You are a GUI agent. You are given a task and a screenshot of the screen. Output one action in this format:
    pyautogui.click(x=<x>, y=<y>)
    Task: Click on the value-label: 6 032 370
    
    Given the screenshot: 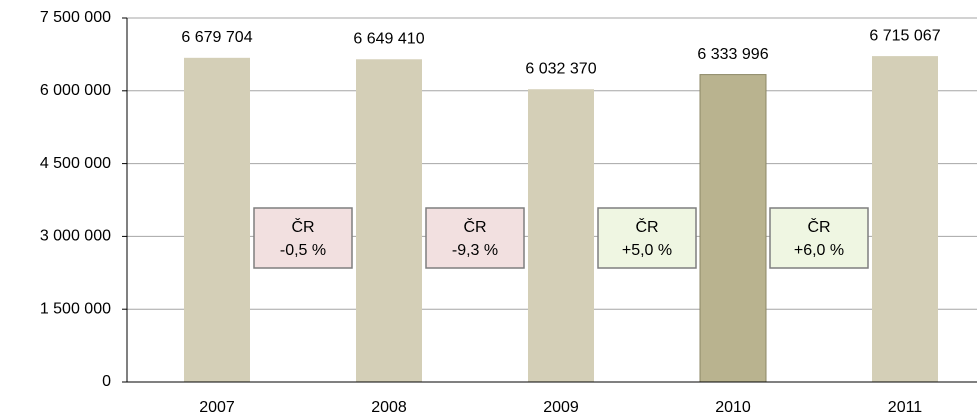 What is the action you would take?
    pyautogui.click(x=560, y=68)
    